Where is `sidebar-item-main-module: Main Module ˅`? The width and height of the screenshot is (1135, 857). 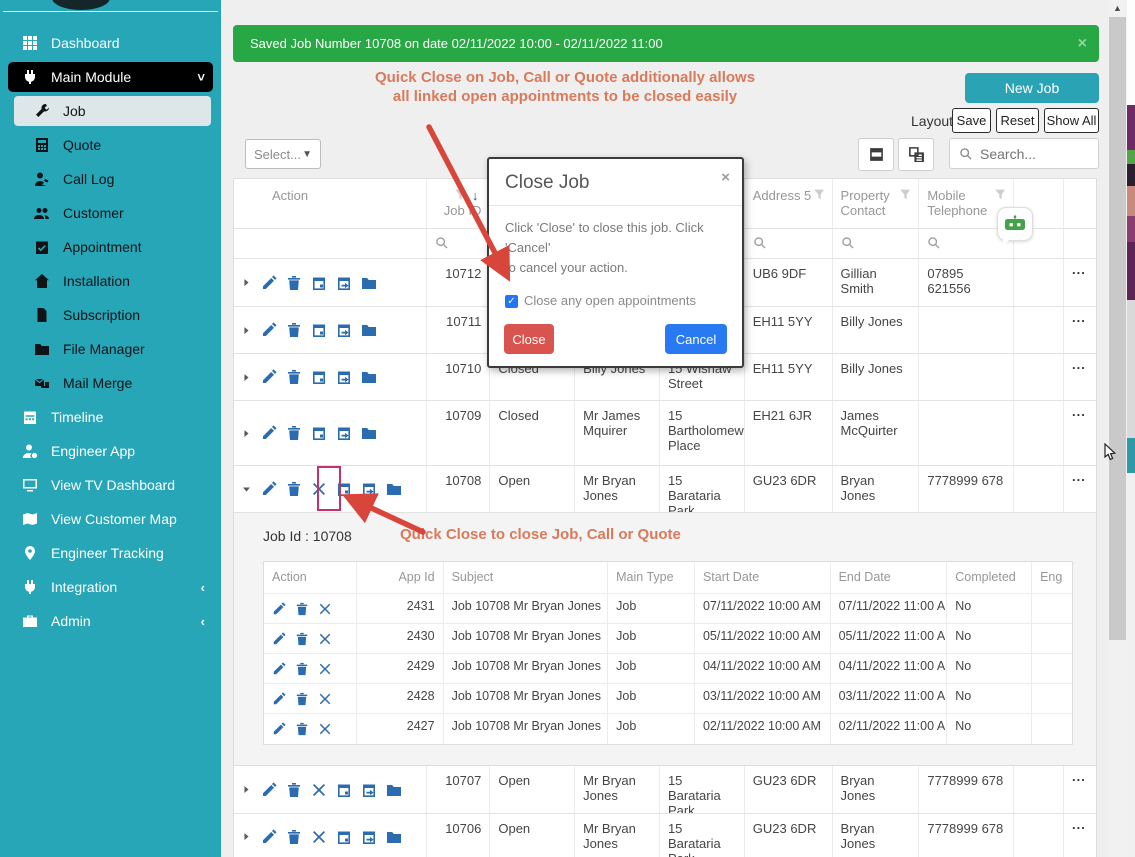
sidebar-item-main-module: Main Module ˅ is located at coordinates (110, 77).